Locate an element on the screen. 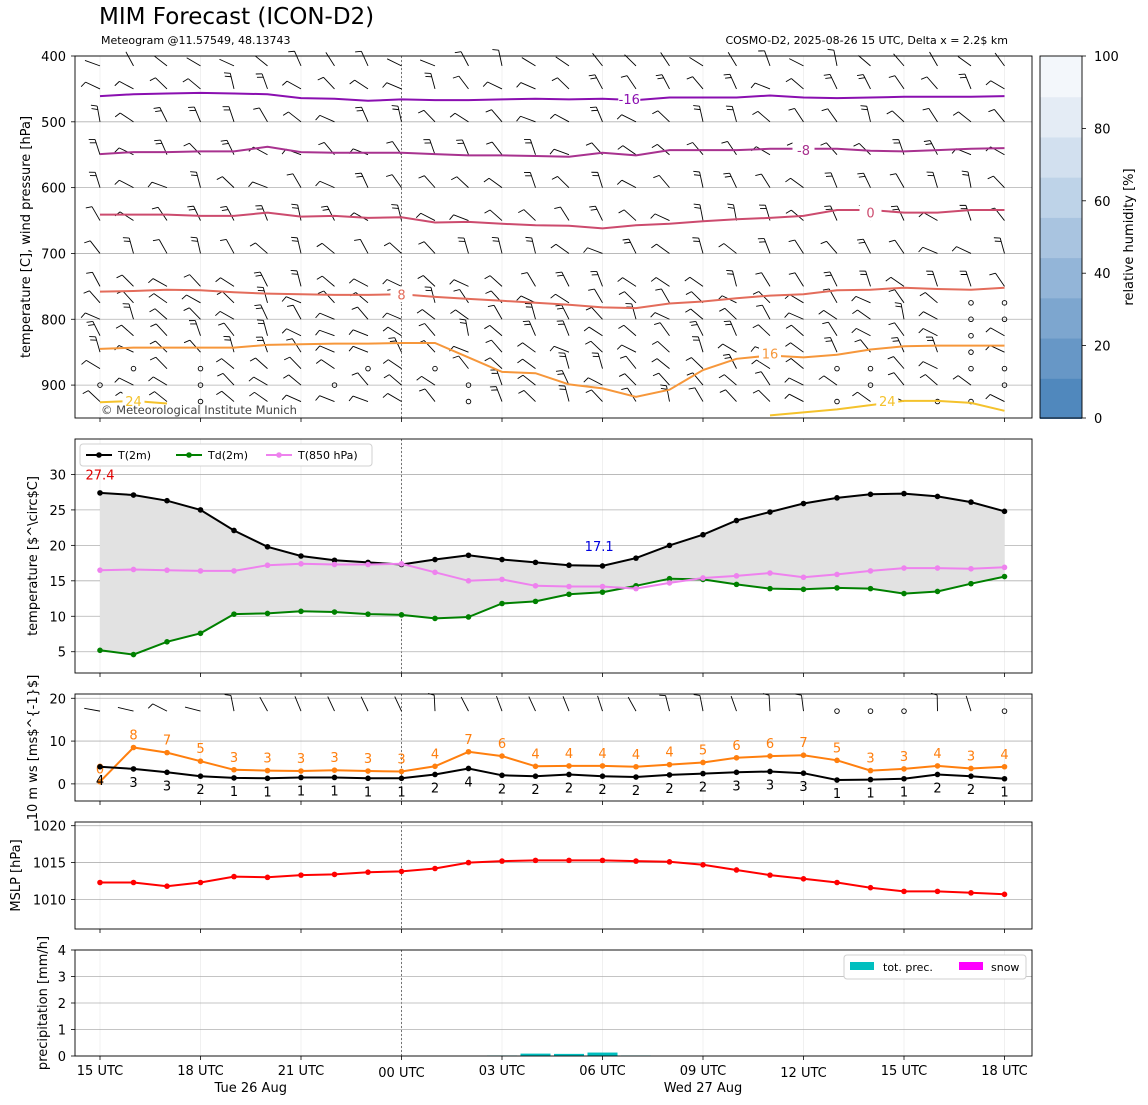 This screenshot has height=1105, width=1148. surface-wind-barb is located at coordinates (968, 703).